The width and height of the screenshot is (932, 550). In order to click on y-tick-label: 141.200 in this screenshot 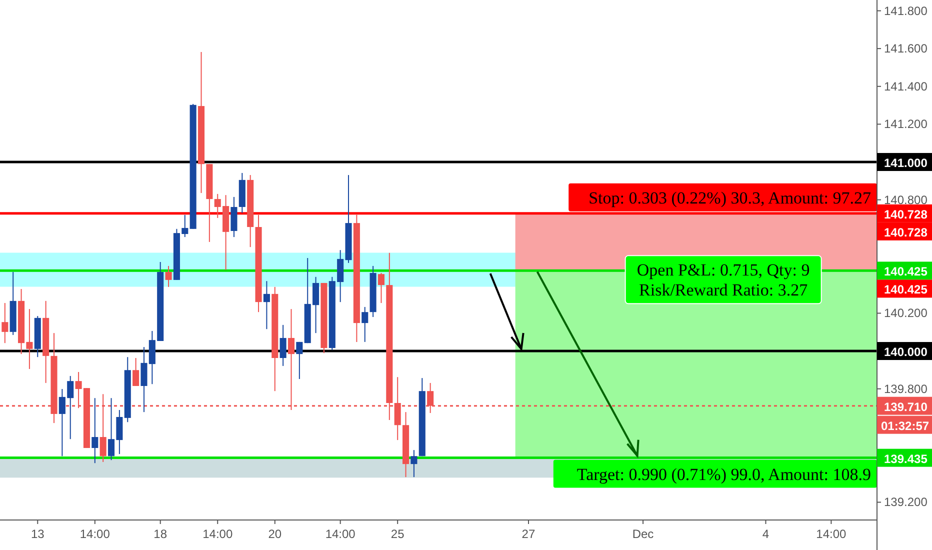, I will do `click(906, 124)`.